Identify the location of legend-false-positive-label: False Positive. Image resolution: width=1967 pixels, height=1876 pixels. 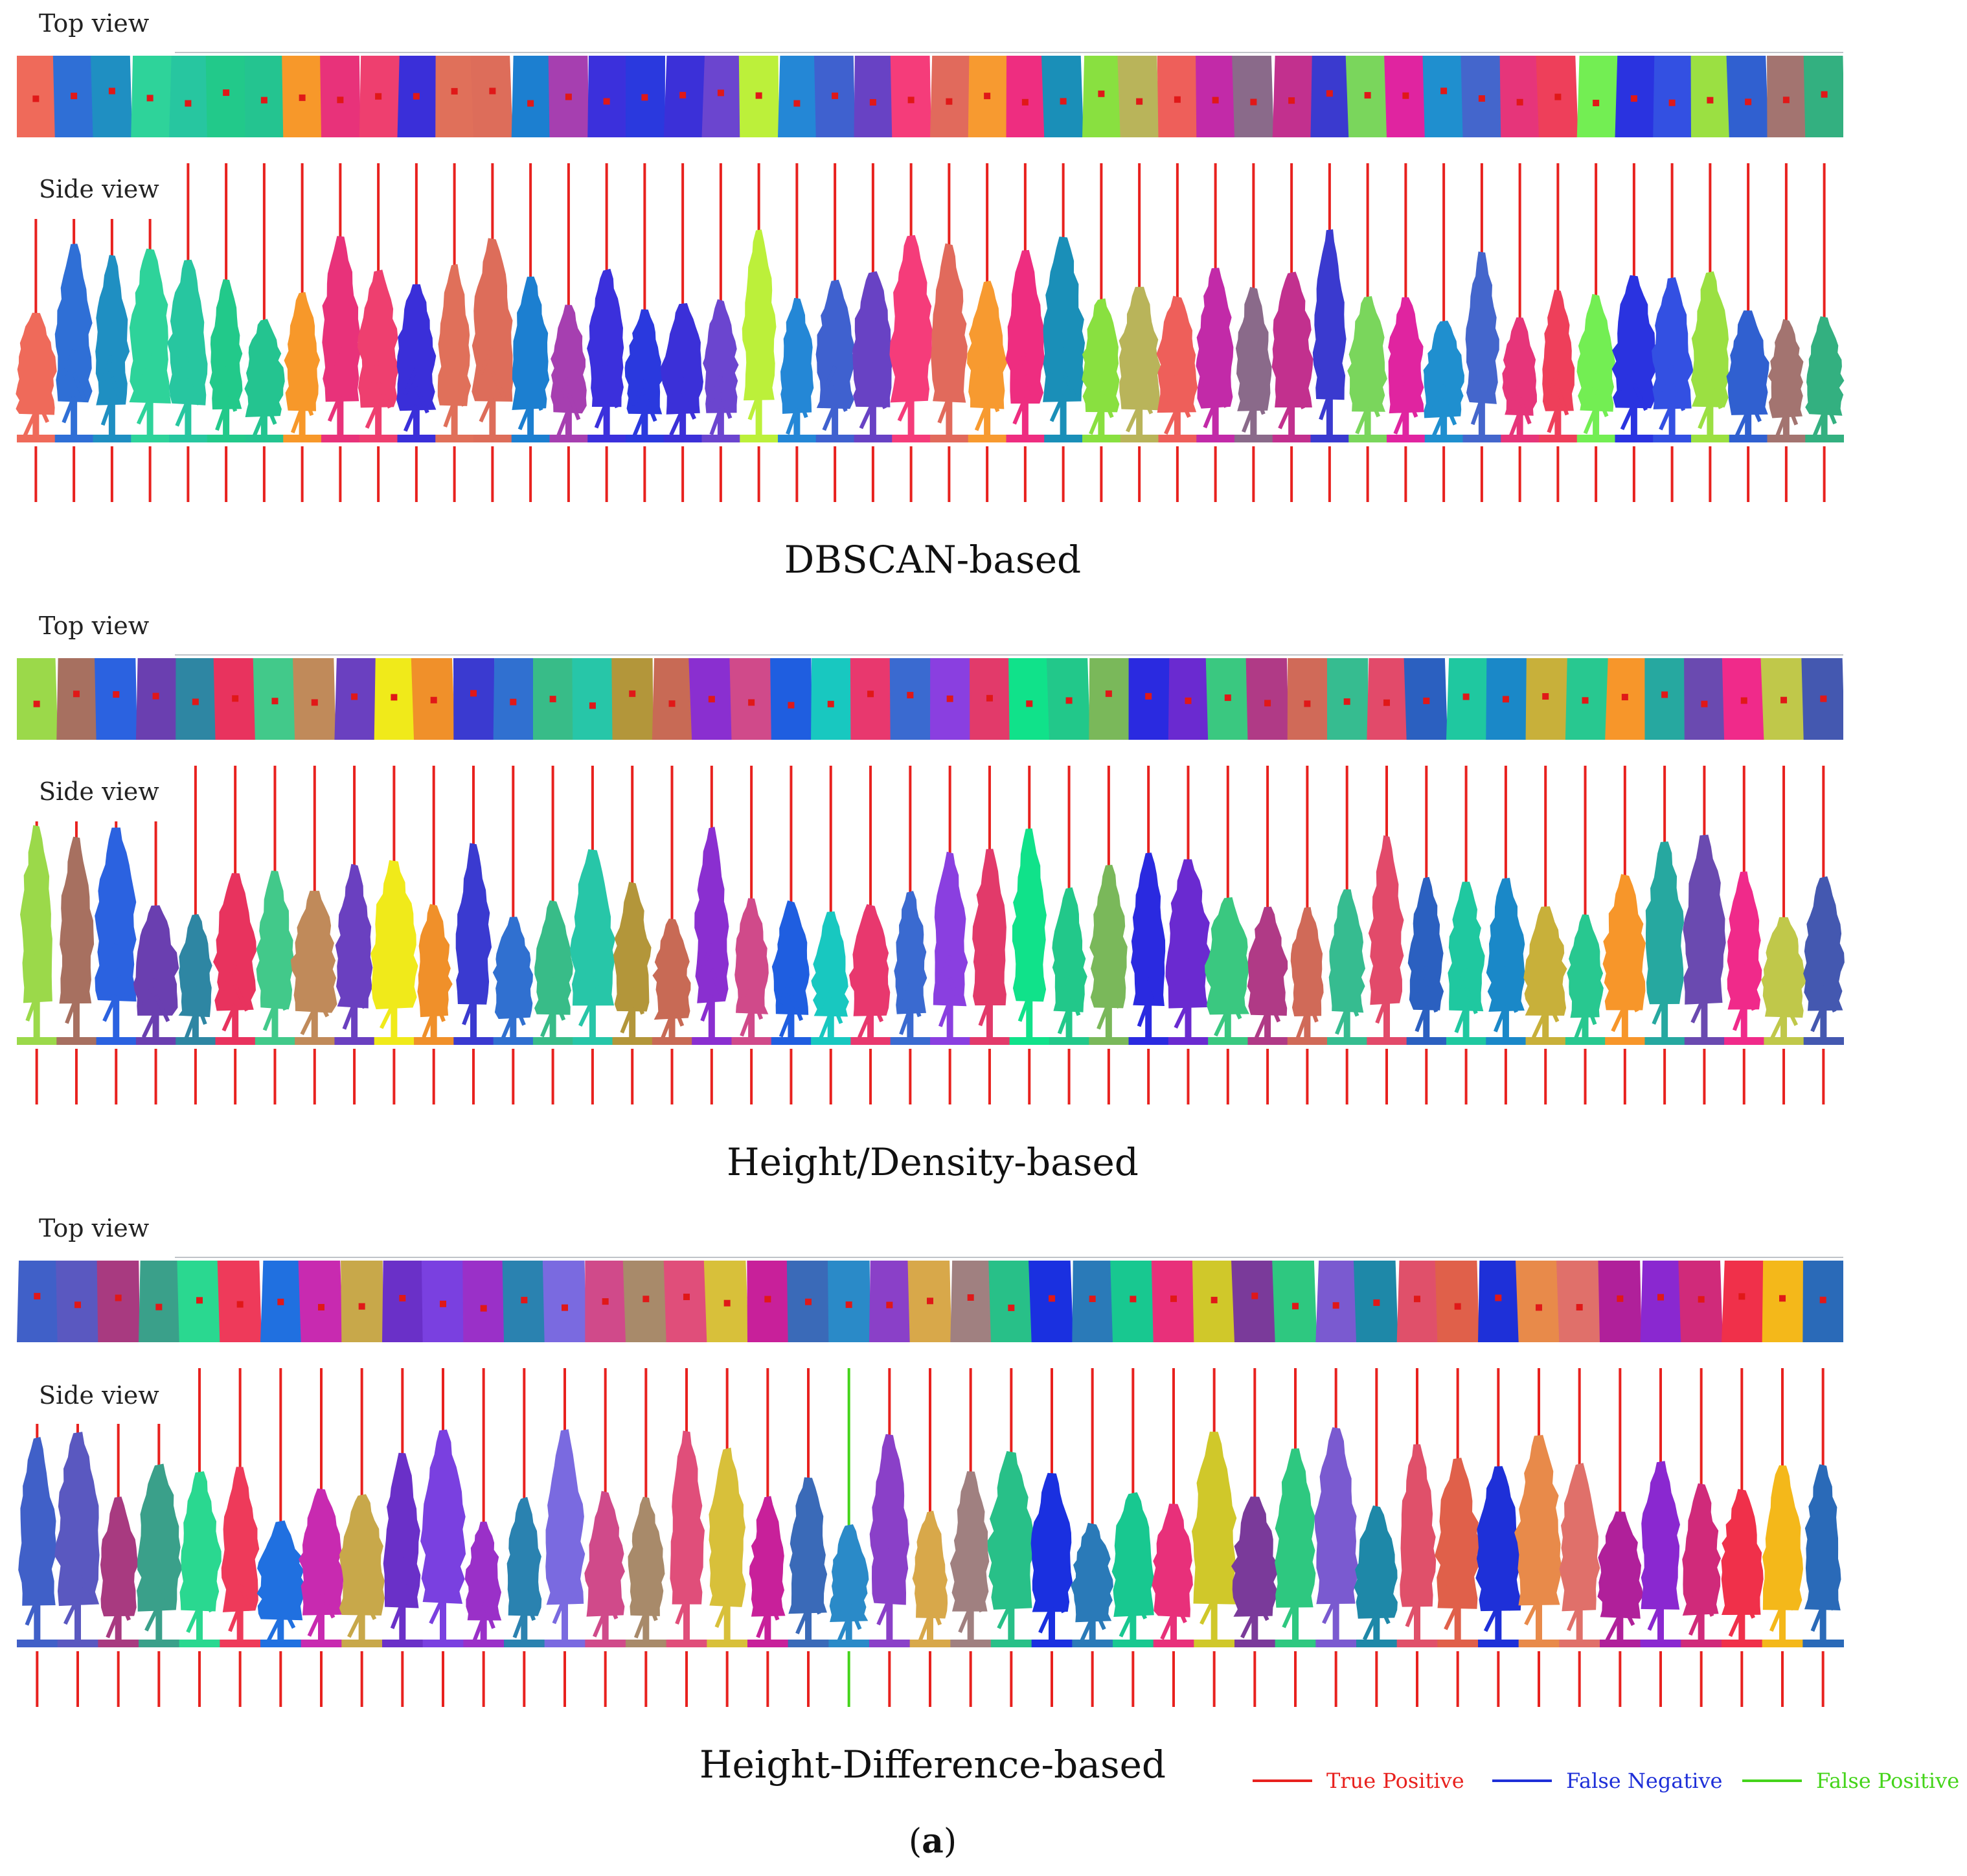
(1888, 1780).